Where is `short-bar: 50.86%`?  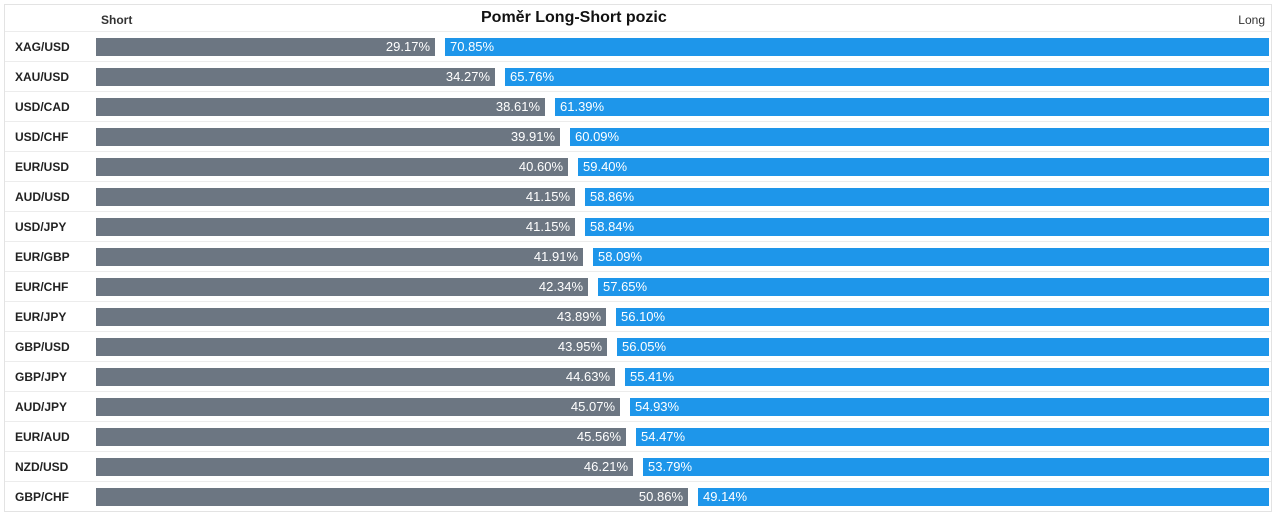 short-bar: 50.86% is located at coordinates (392, 497).